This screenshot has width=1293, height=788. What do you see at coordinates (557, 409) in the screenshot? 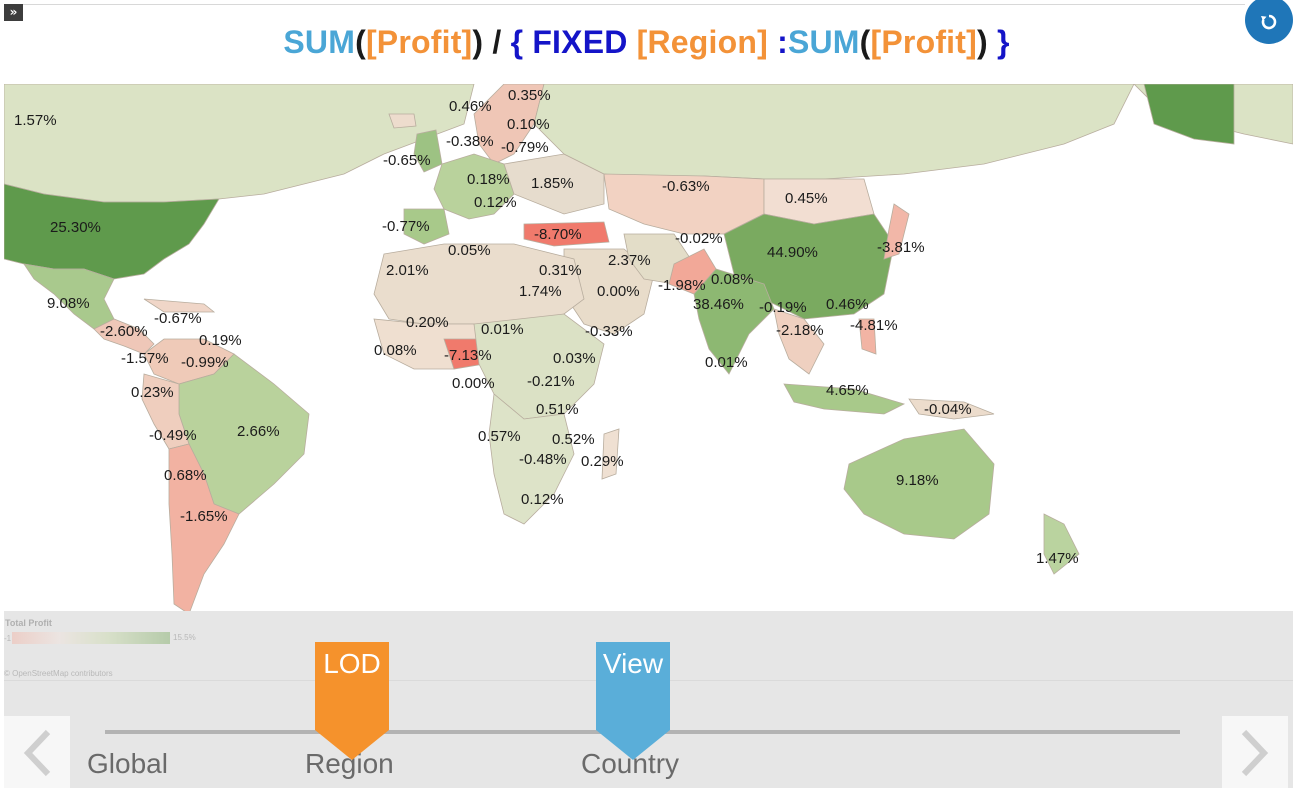
I see `map-value-label: 0.51%` at bounding box center [557, 409].